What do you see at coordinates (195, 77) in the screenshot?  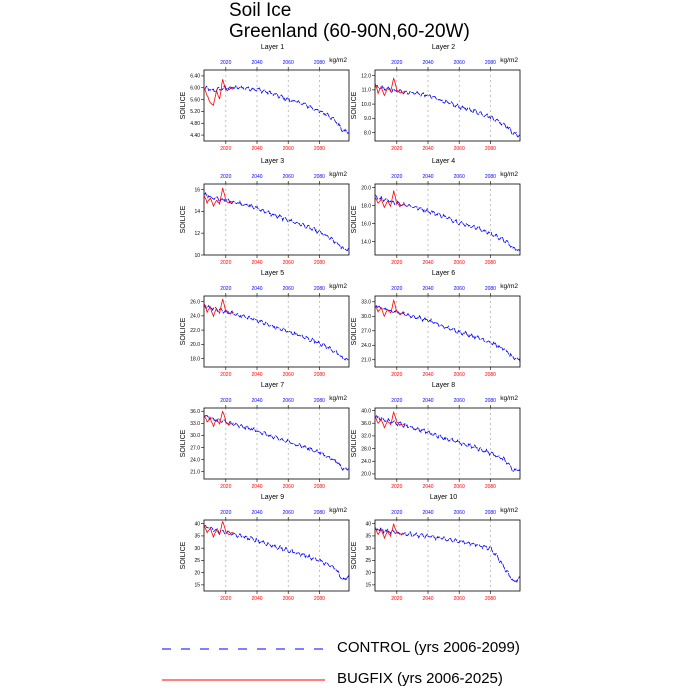 I see `y-tick-label: 6.40` at bounding box center [195, 77].